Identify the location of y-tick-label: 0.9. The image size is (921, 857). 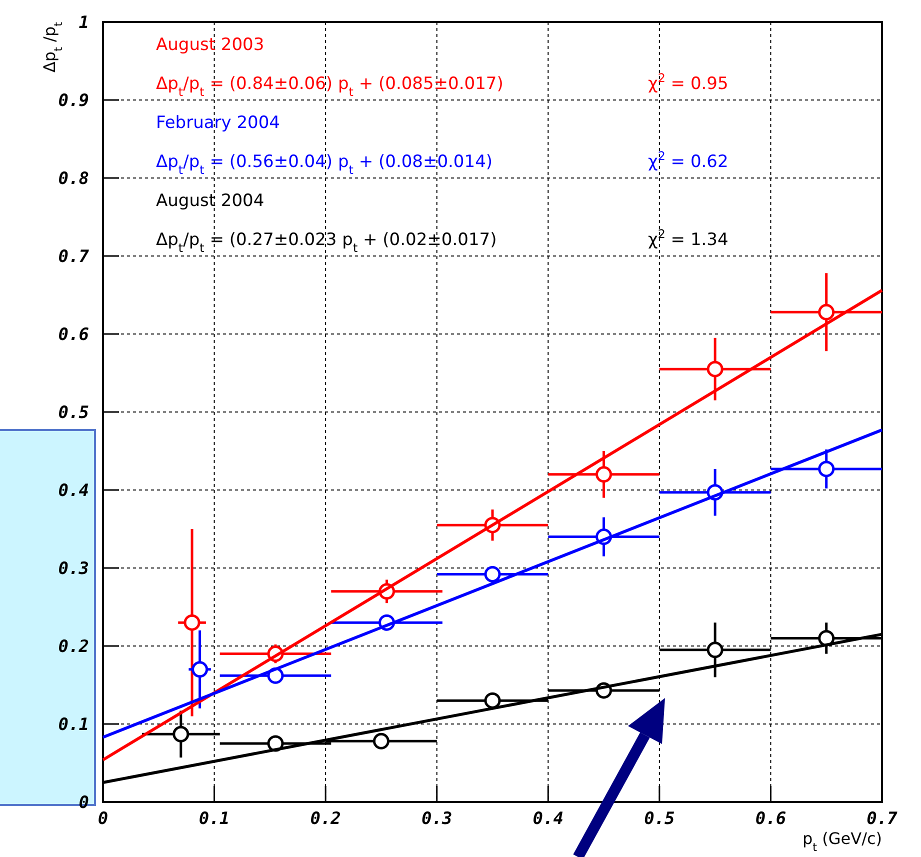
(73, 101).